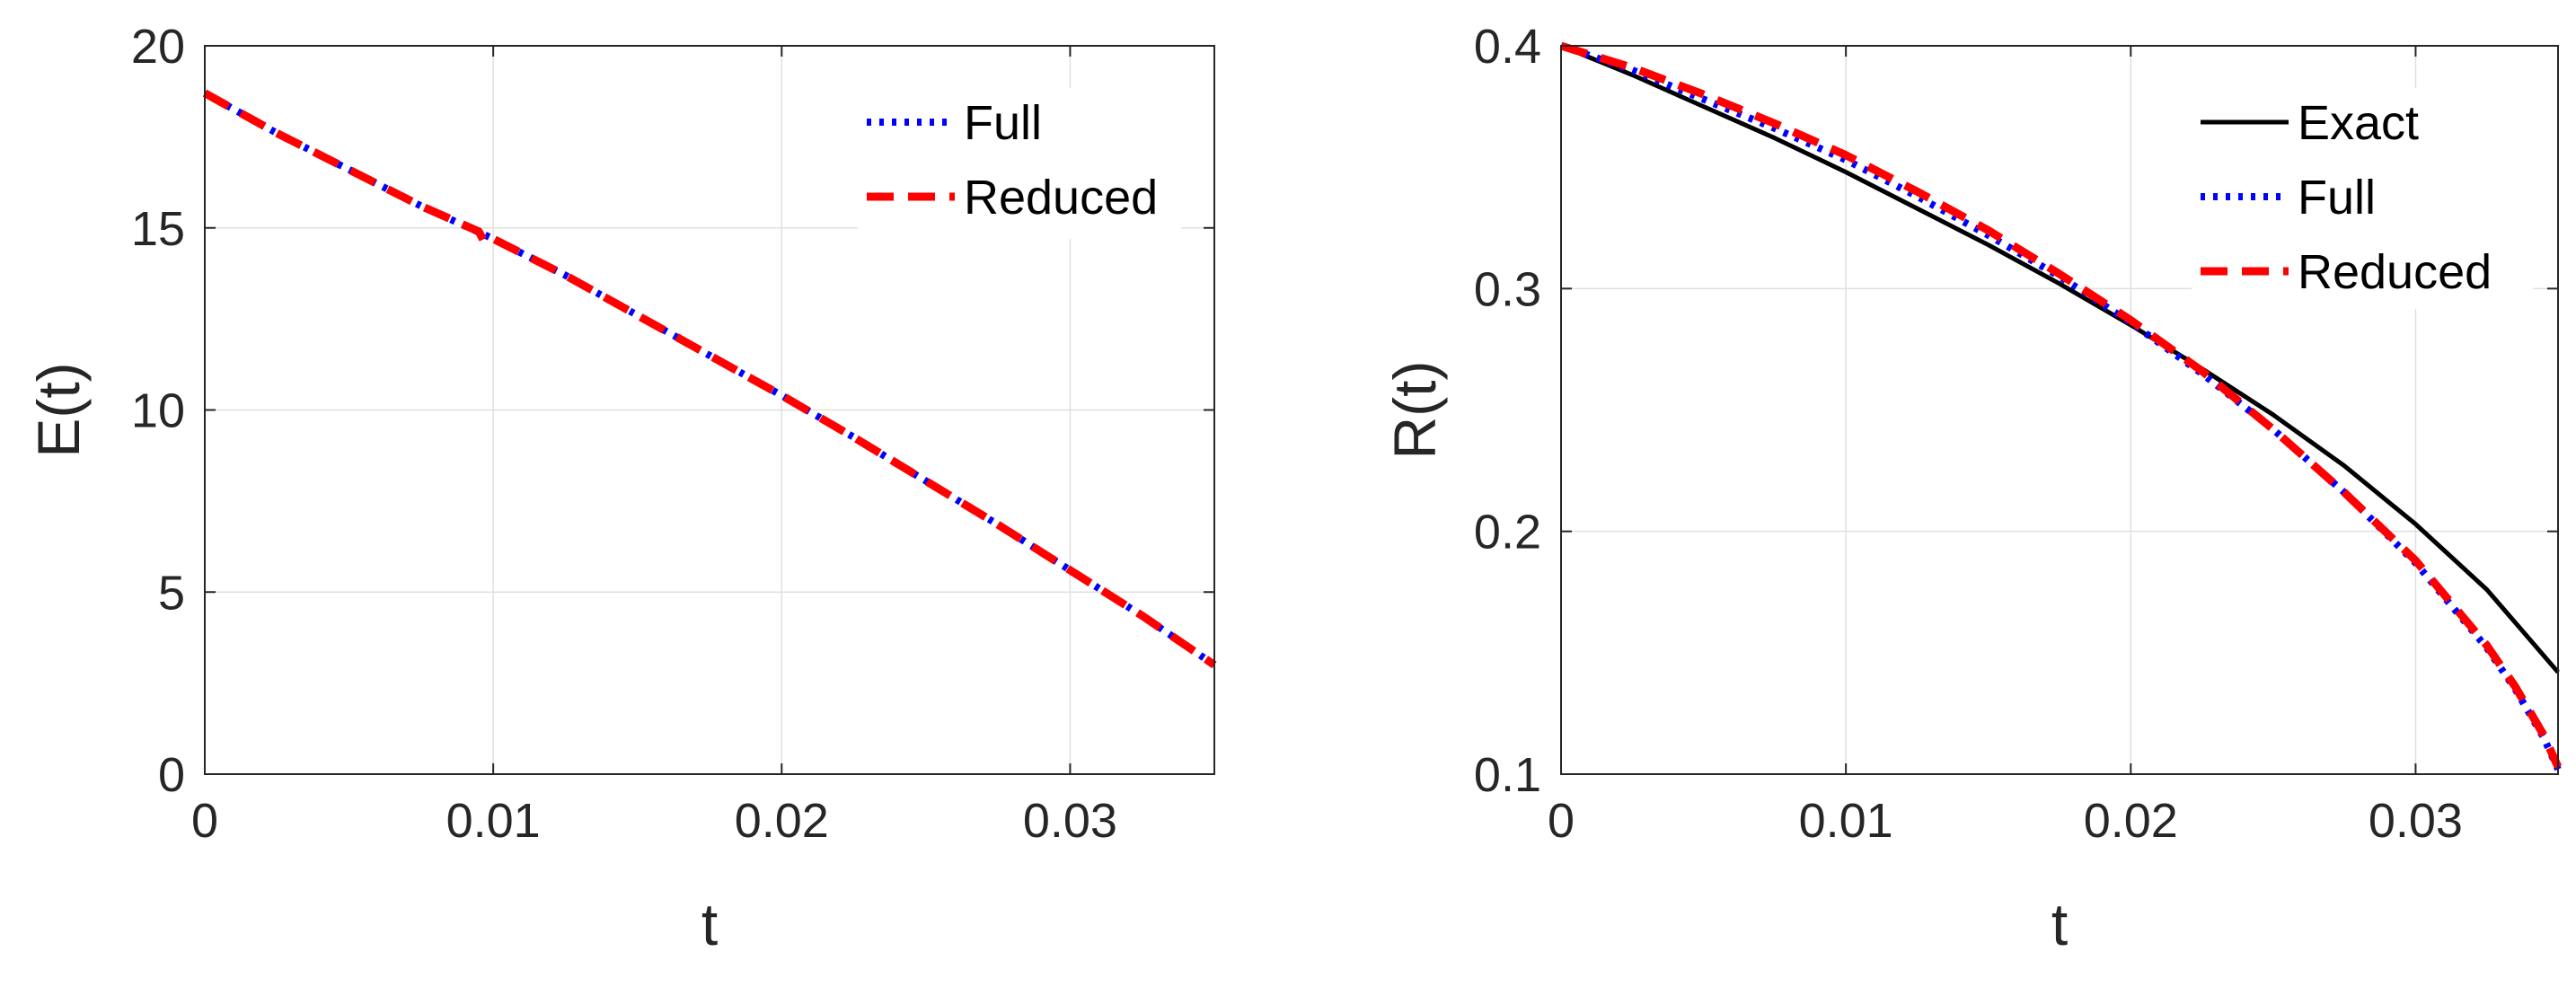  I want to click on y-tick-label: 0.2, so click(1507, 533).